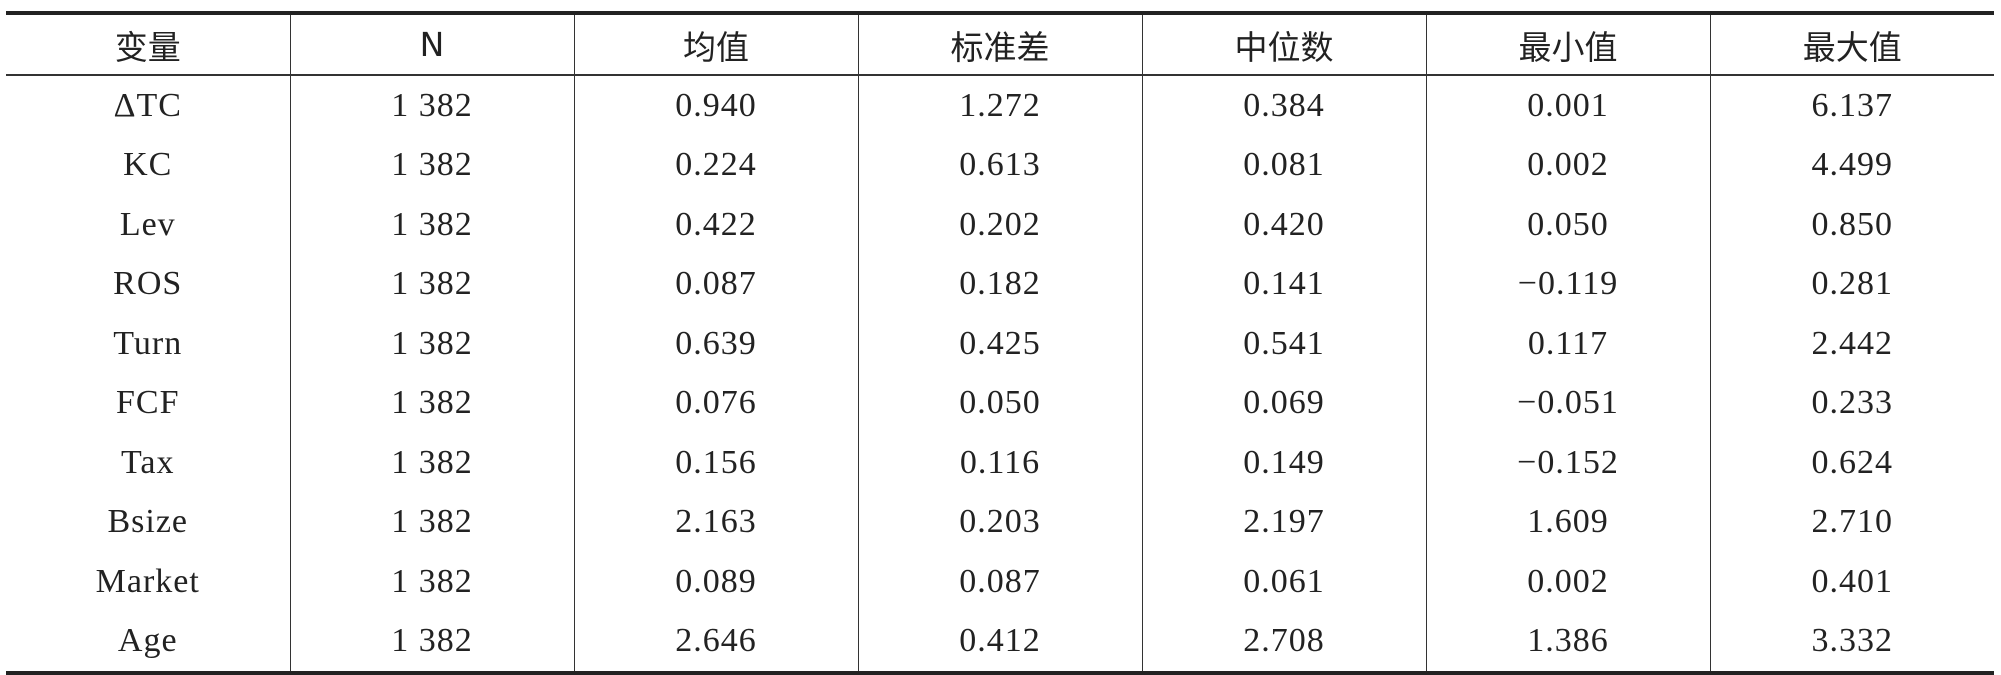 This screenshot has height=675, width=2001. Describe the element at coordinates (1851, 284) in the screenshot. I see `value-cell: 0.281` at that location.